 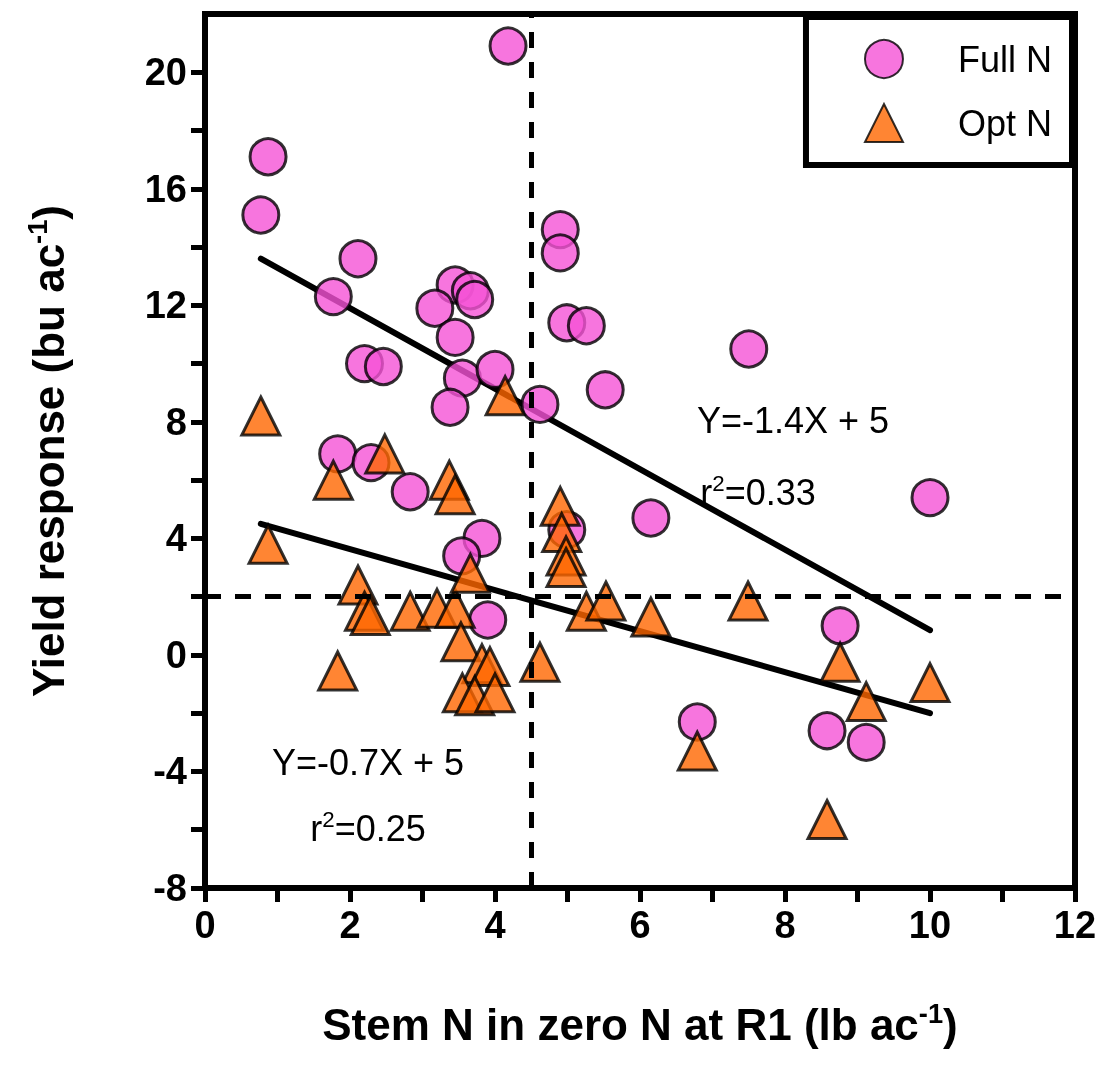 What do you see at coordinates (170, 888) in the screenshot?
I see `y-tick-label: -8` at bounding box center [170, 888].